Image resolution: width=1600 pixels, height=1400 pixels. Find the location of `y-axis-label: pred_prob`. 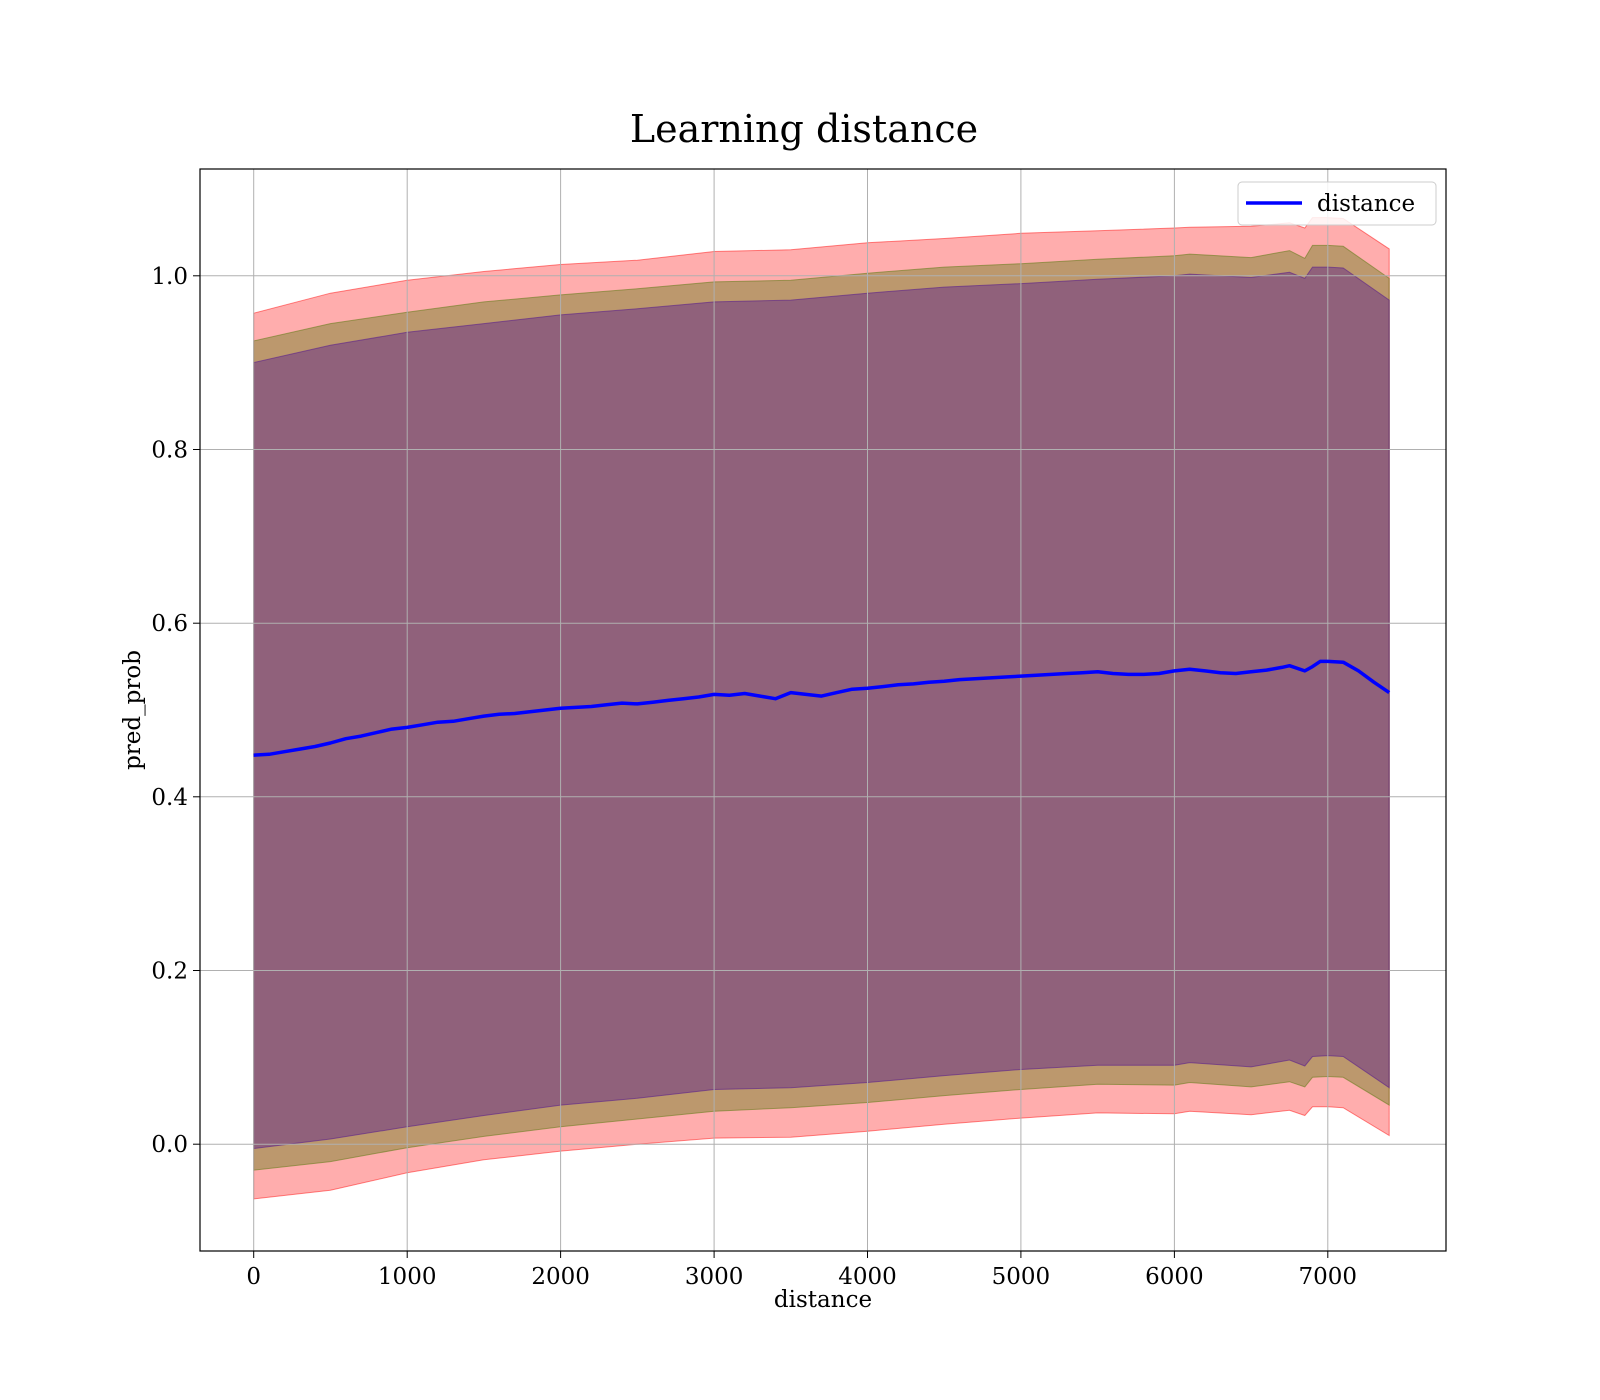

y-axis-label: pred_prob is located at coordinates (133, 710).